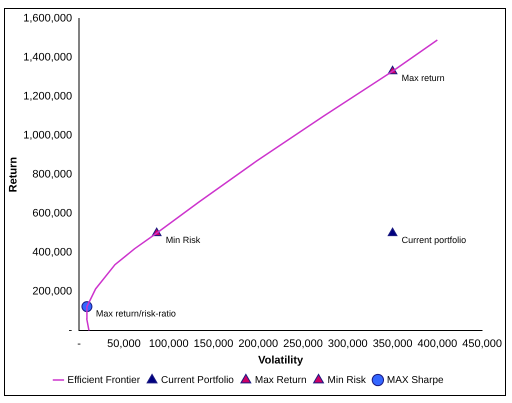 The width and height of the screenshot is (512, 403). What do you see at coordinates (415, 380) in the screenshot?
I see `legend-label: MAX Sharpe` at bounding box center [415, 380].